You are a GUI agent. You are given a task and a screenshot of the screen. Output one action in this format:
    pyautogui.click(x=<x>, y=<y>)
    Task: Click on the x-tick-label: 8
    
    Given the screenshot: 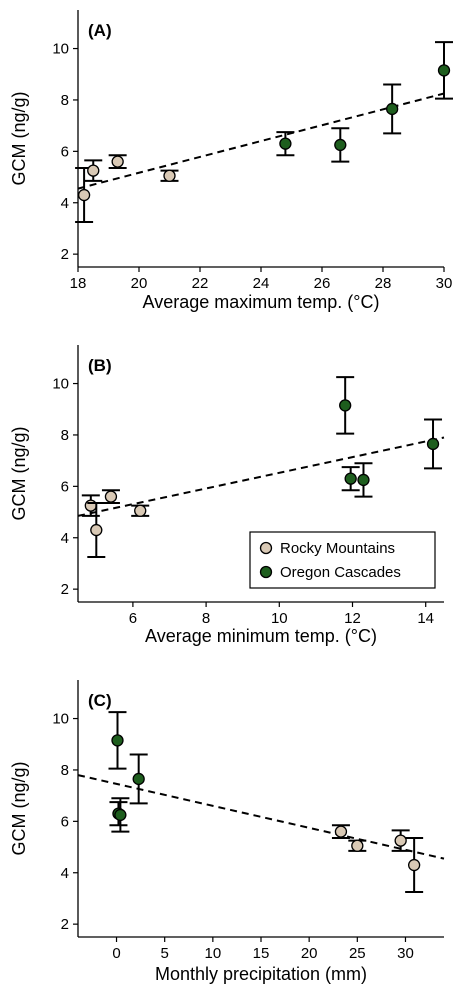 What is the action you would take?
    pyautogui.click(x=206, y=618)
    